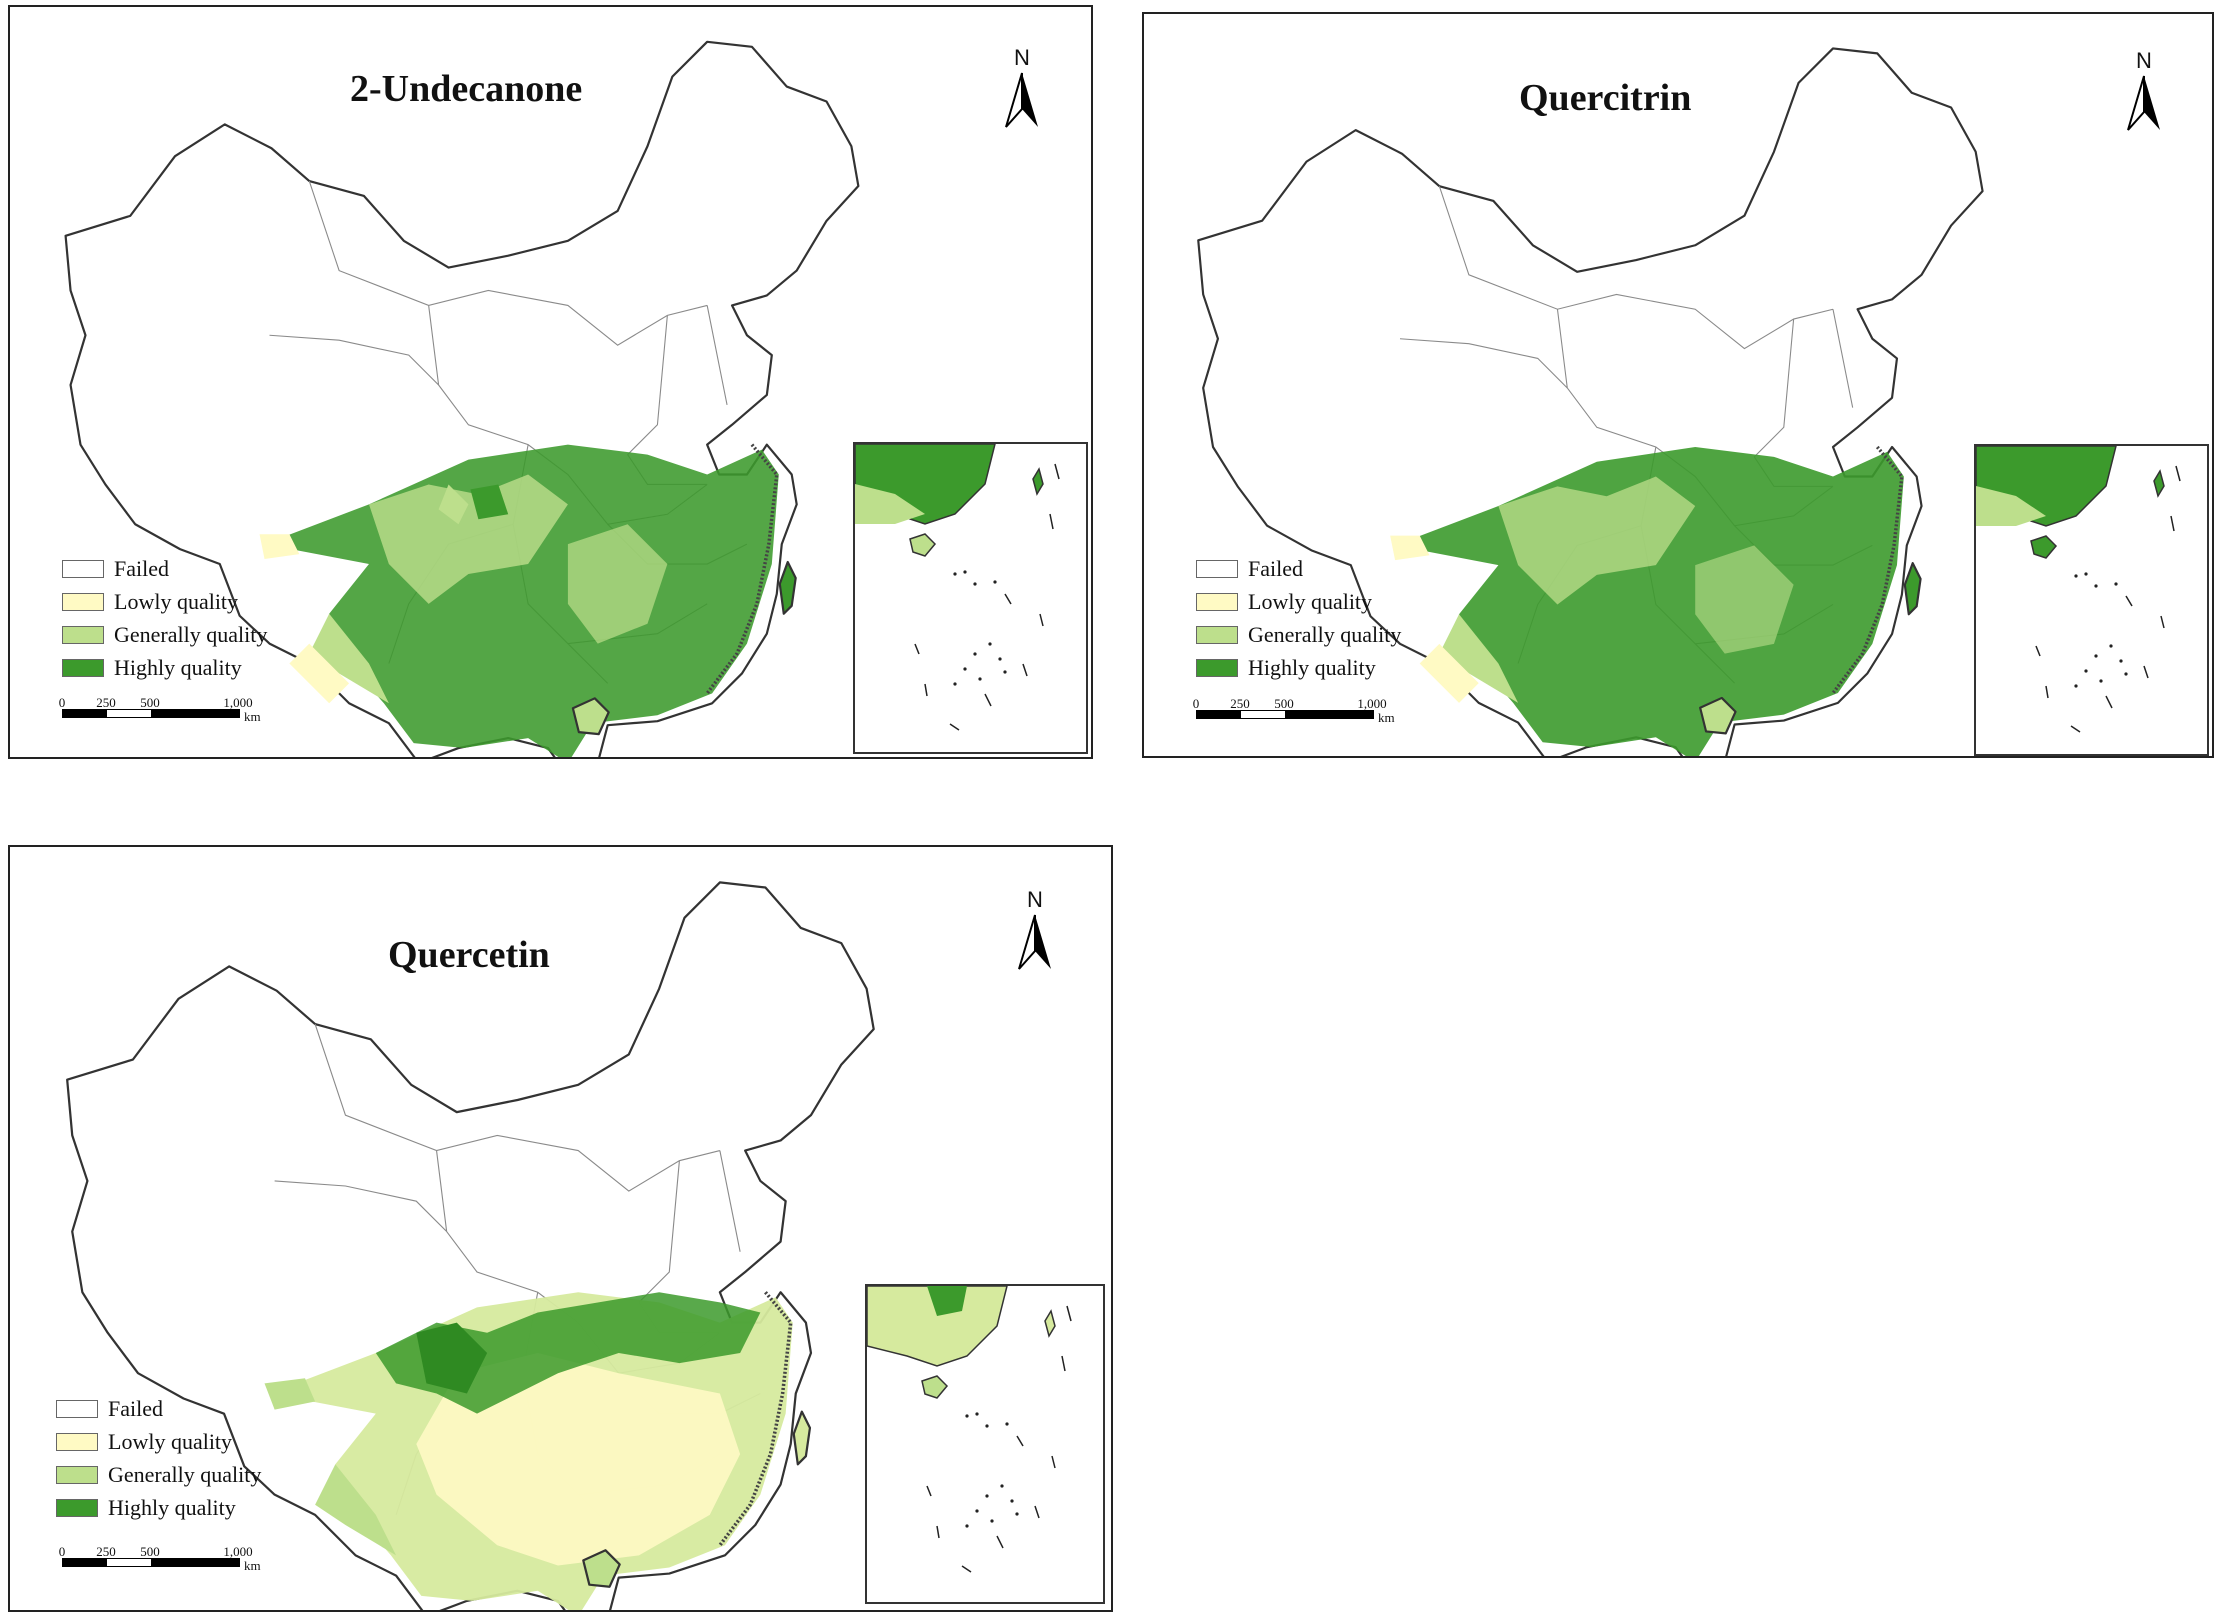  Describe the element at coordinates (1605, 98) in the screenshot. I see `map-title: Quercitrin` at that location.